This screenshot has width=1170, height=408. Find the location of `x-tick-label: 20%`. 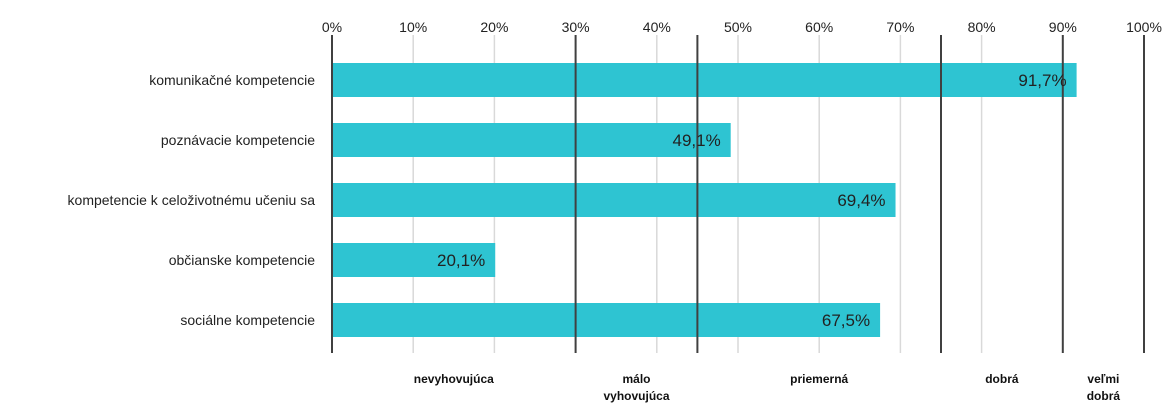

x-tick-label: 20% is located at coordinates (494, 27).